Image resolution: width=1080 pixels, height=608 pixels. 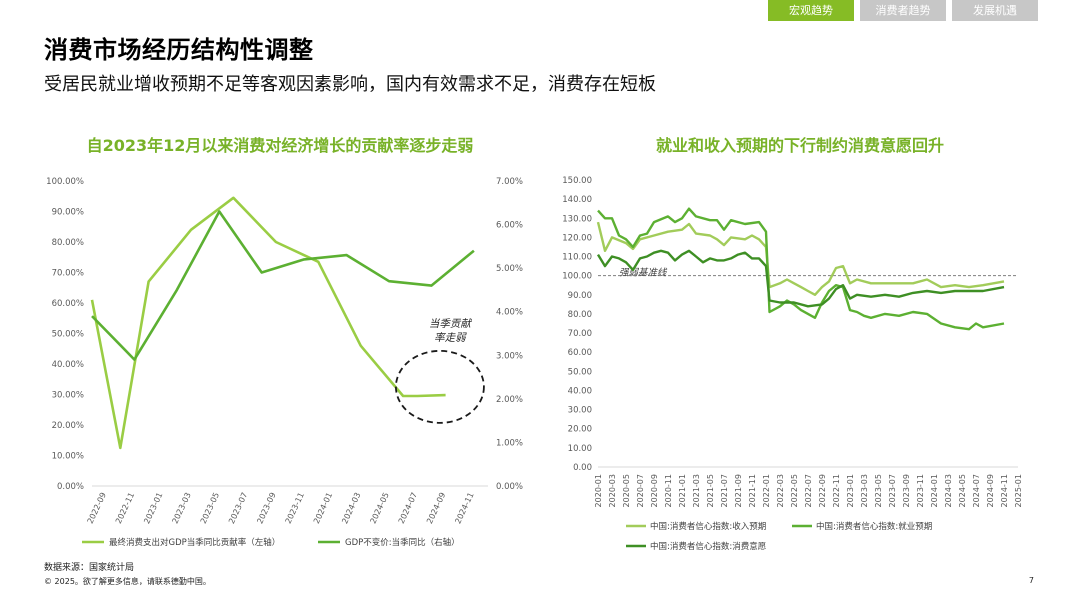 I want to click on left-y-tick-label: 60.00%, so click(x=68, y=304).